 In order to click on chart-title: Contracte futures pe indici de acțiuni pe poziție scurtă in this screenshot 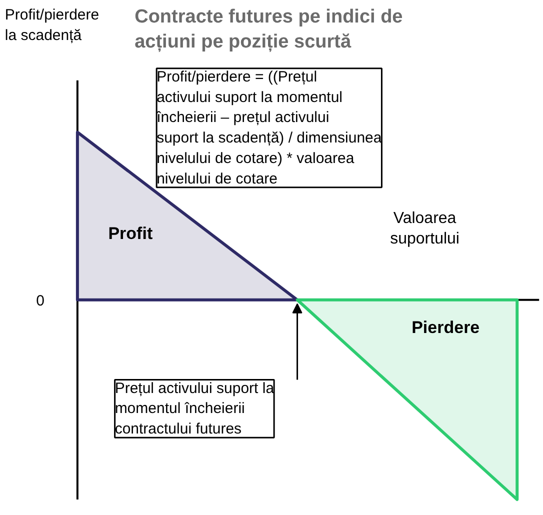, I will do `click(268, 29)`.